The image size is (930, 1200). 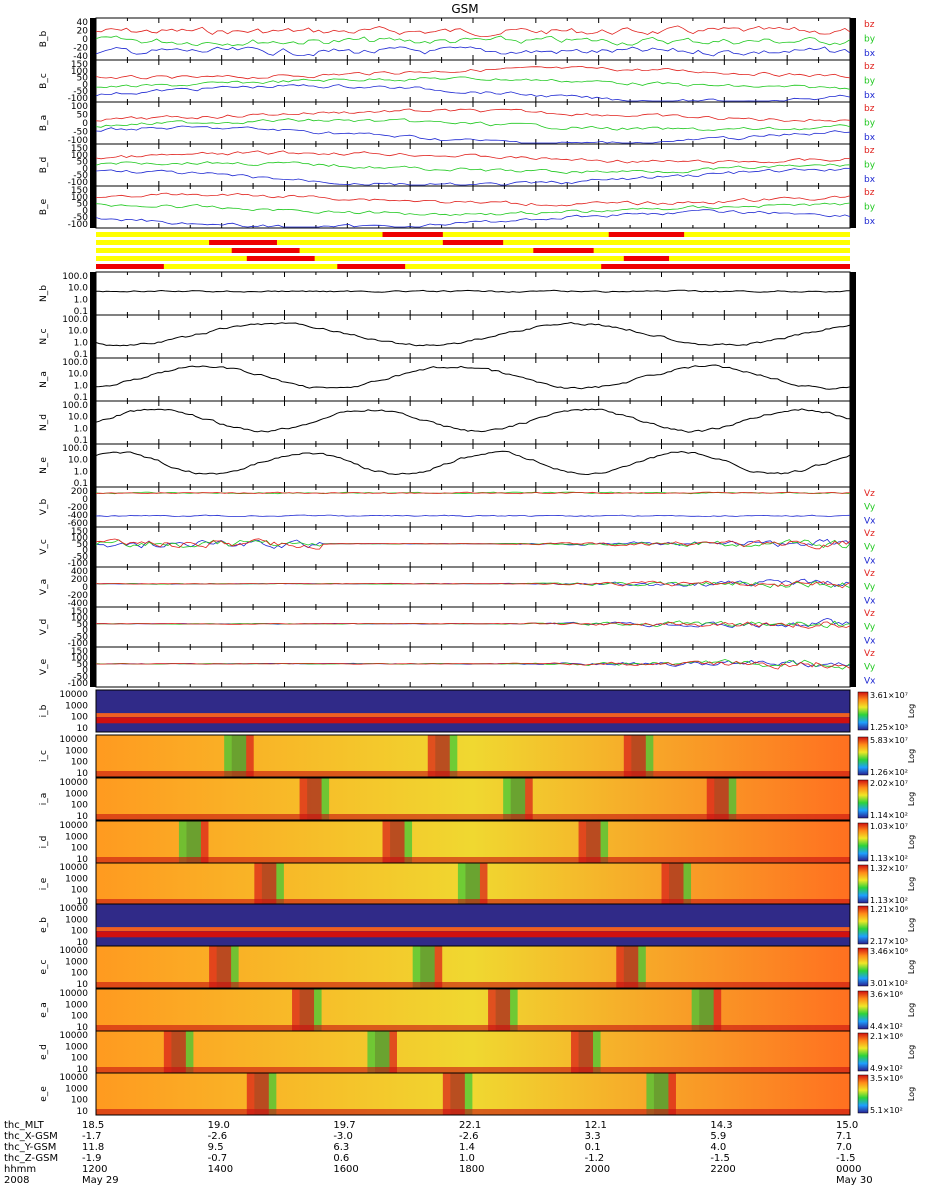 I want to click on y-axis-label: B_a, so click(x=44, y=123).